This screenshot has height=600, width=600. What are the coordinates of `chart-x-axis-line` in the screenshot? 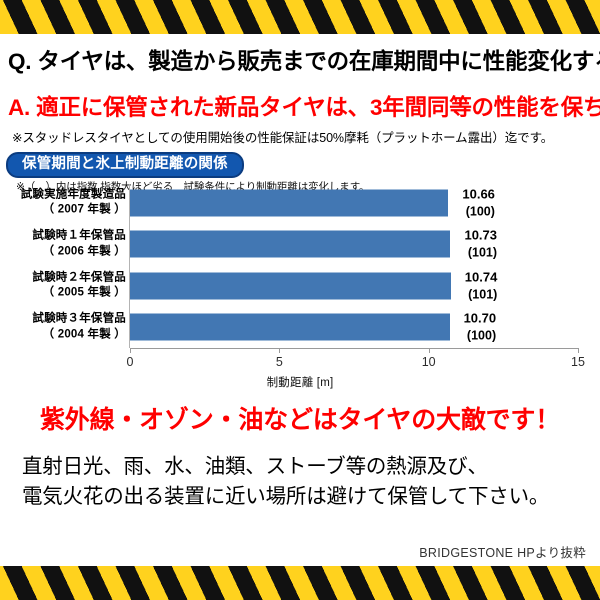 It's located at (354, 348).